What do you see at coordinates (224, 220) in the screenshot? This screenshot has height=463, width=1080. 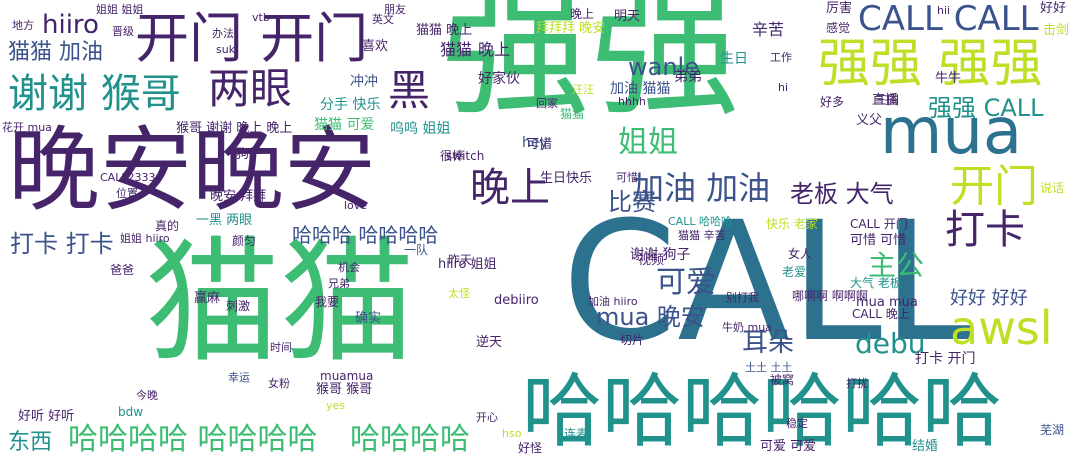 I see `word-51: 一黑 两眼` at bounding box center [224, 220].